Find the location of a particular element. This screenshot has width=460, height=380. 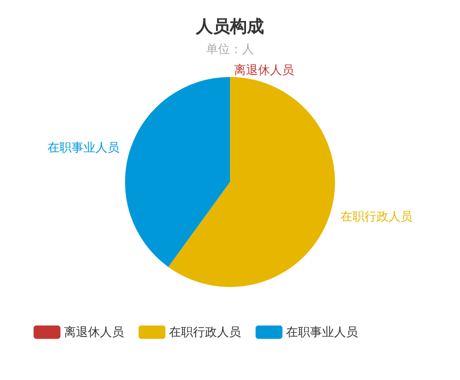

slice-label: 在职行政人员 is located at coordinates (376, 217).